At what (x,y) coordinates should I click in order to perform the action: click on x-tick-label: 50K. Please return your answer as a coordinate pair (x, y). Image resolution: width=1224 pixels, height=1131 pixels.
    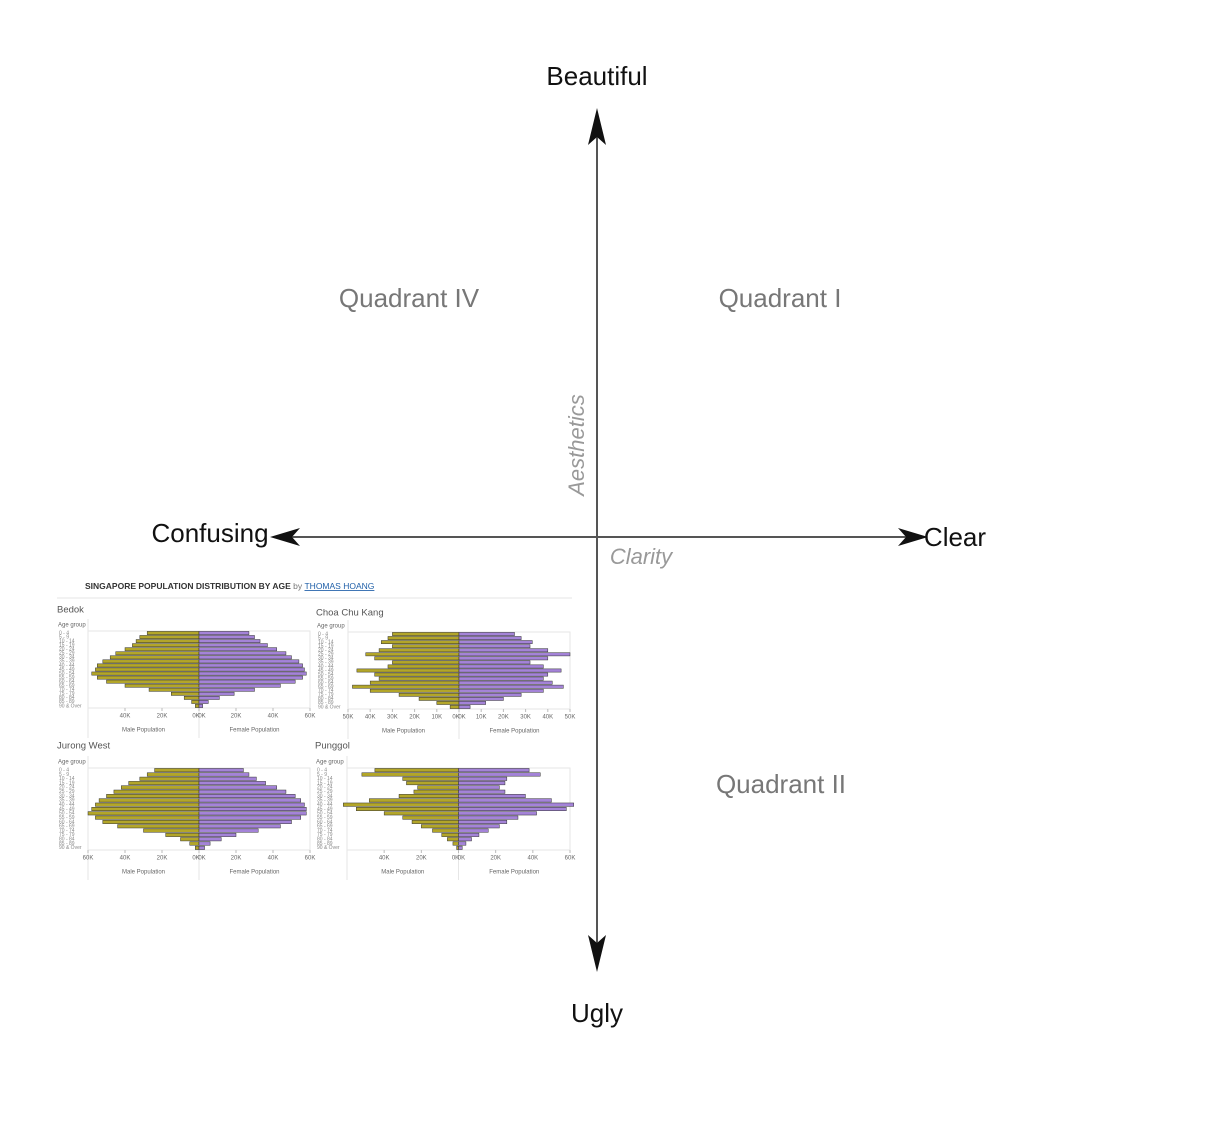
    Looking at the image, I should click on (348, 718).